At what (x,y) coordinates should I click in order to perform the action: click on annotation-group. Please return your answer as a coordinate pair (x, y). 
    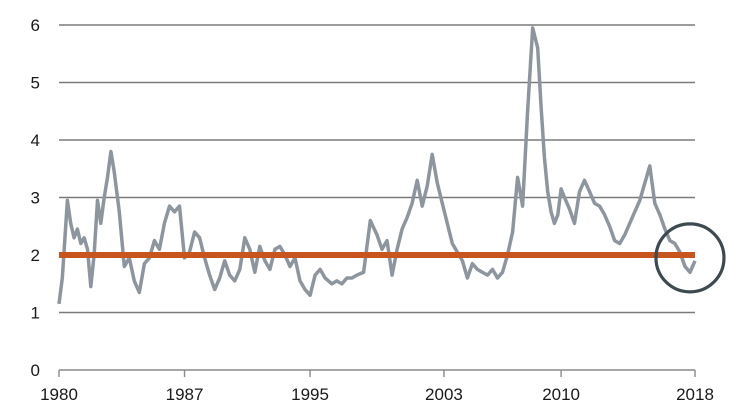
    Looking at the image, I should click on (690, 258).